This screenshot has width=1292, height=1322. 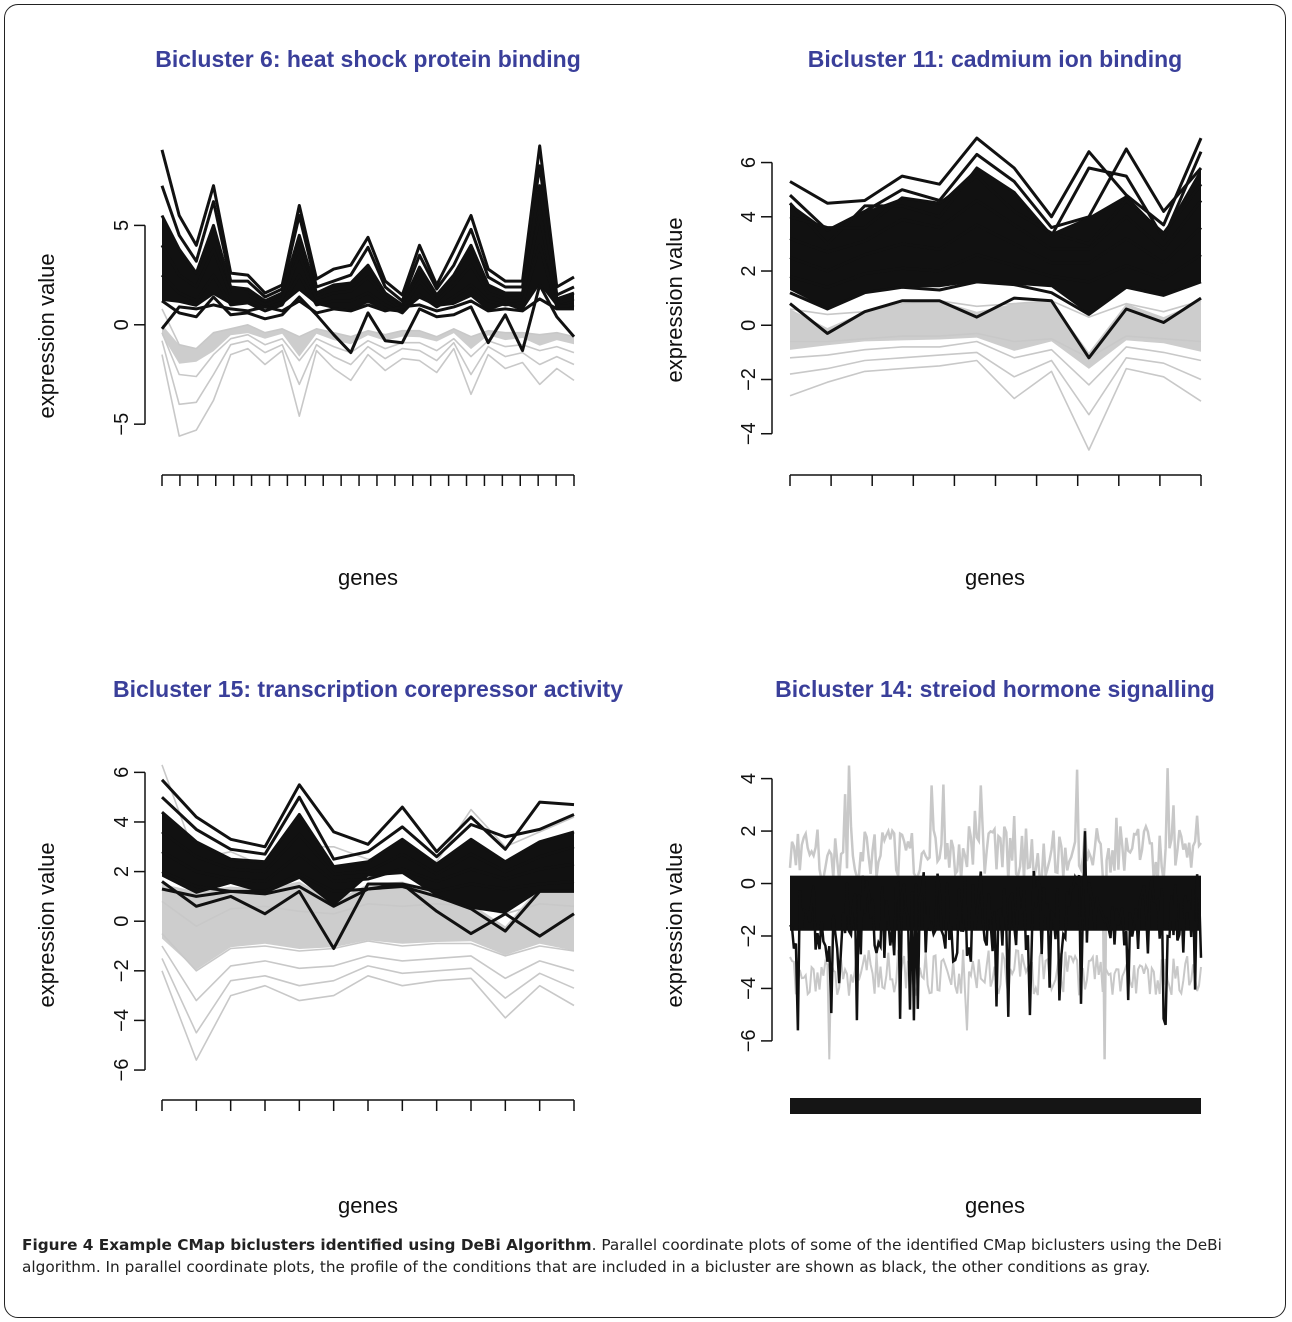 I want to click on y-tick-label: 5, so click(x=122, y=225).